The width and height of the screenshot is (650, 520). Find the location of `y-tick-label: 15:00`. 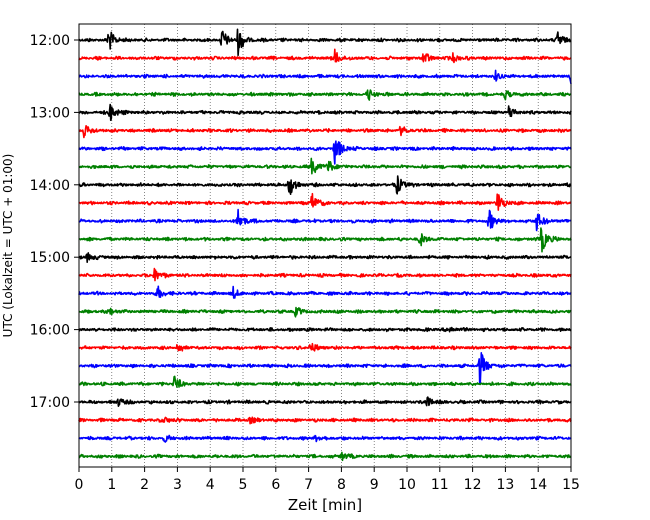

y-tick-label: 15:00 is located at coordinates (50, 258).